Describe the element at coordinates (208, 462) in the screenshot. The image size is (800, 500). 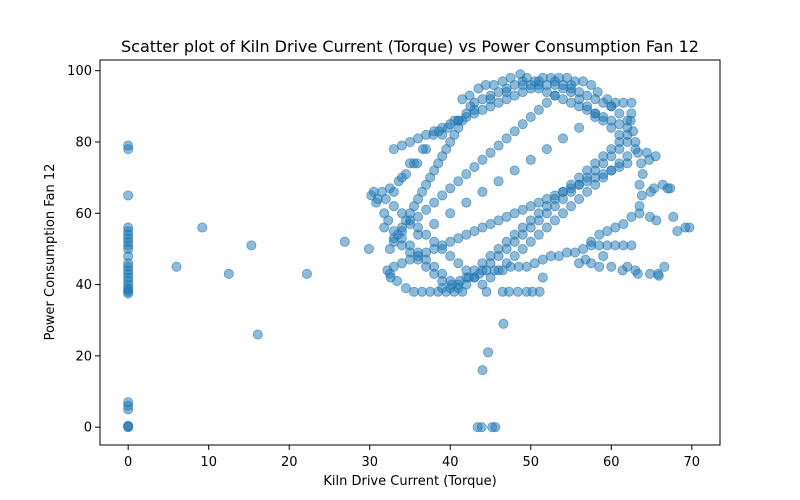
I see `x-tick-label: 10` at that location.